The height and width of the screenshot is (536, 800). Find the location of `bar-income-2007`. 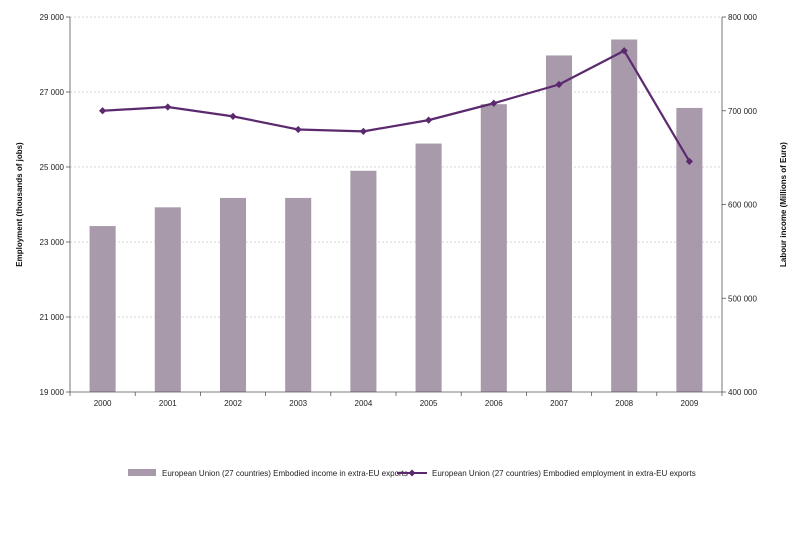

bar-income-2007 is located at coordinates (559, 223).